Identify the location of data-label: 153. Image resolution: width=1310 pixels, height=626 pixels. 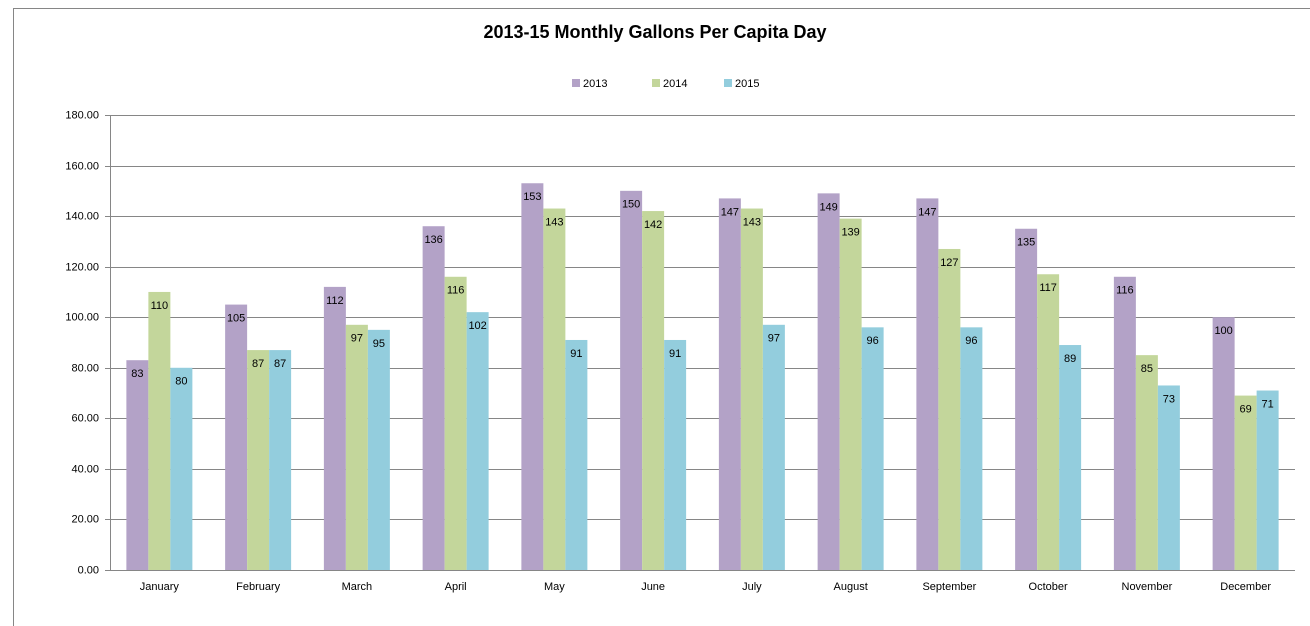
(532, 197).